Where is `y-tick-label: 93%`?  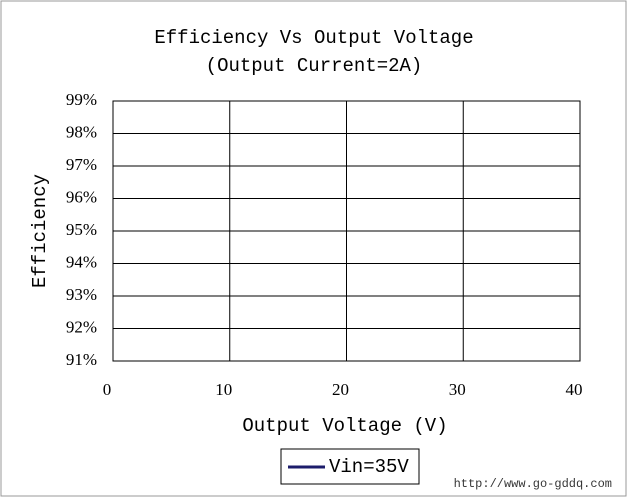
y-tick-label: 93% is located at coordinates (81, 294).